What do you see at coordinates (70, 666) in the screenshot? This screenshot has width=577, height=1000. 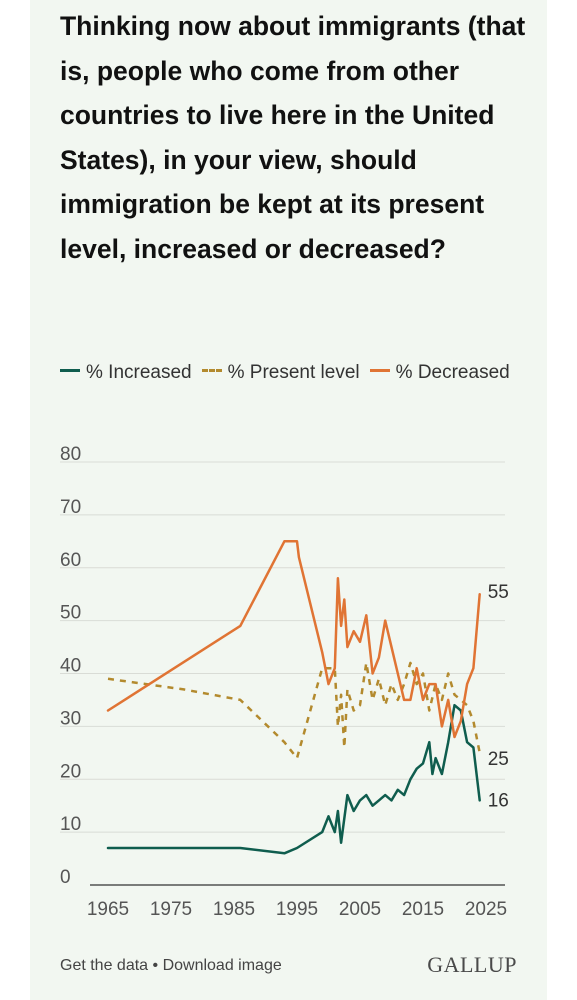 I see `y-tick-label-40: 40` at bounding box center [70, 666].